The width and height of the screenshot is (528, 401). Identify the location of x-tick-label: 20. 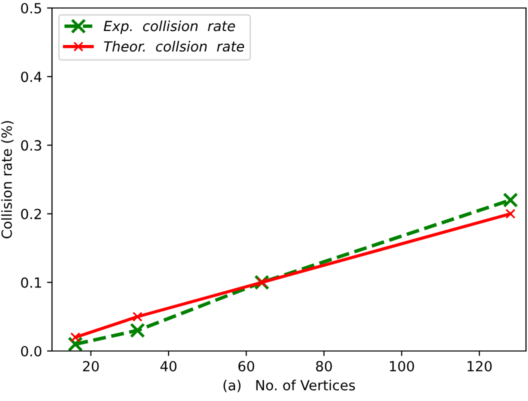
(91, 366).